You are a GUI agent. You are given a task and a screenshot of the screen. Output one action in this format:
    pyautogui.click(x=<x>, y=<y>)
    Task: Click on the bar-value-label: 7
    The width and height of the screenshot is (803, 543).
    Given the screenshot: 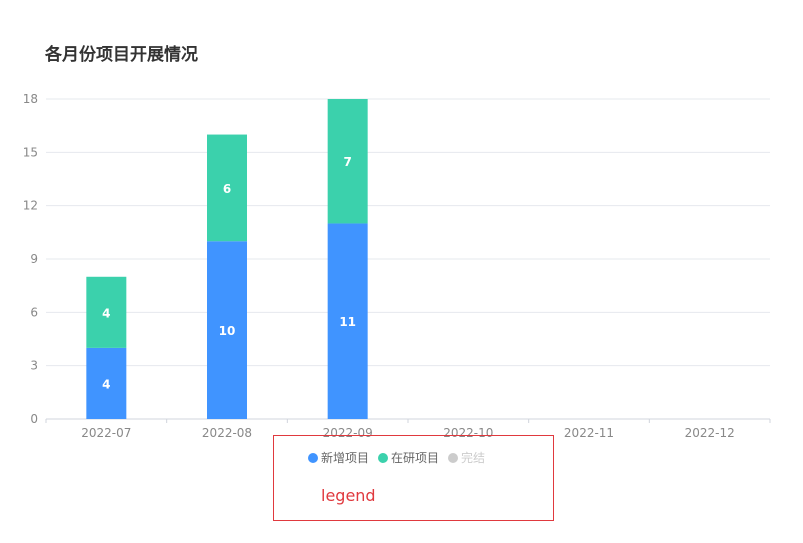 What is the action you would take?
    pyautogui.click(x=347, y=162)
    